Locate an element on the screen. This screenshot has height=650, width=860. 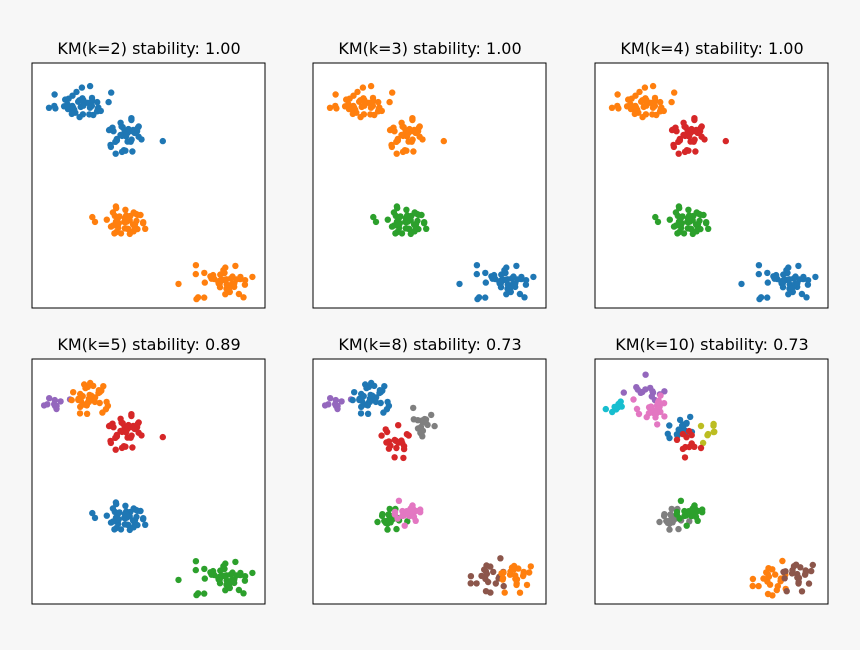
panel-k2: KM(k=2) stability: 1.00 is located at coordinates (148, 174).